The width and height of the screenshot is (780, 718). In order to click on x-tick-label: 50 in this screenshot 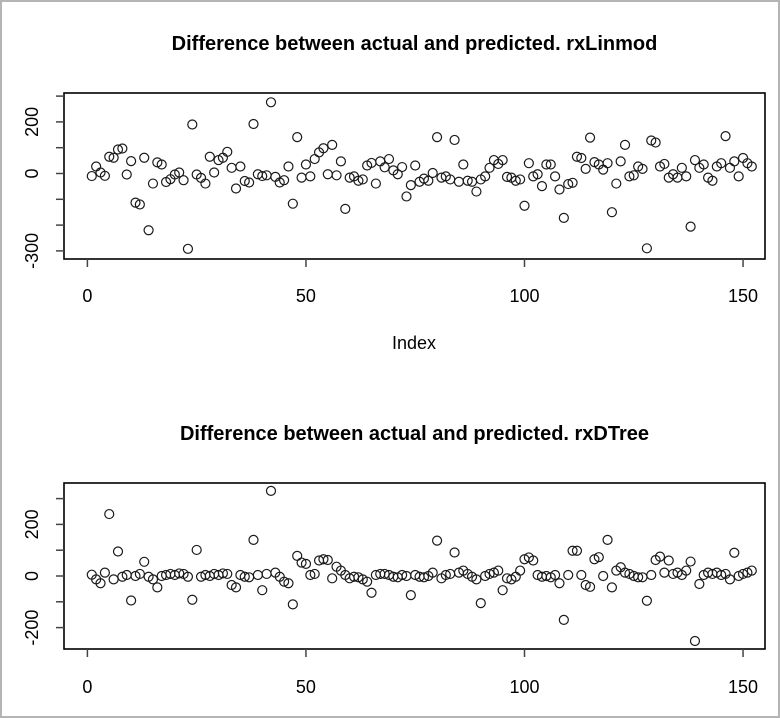, I will do `click(306, 687)`.